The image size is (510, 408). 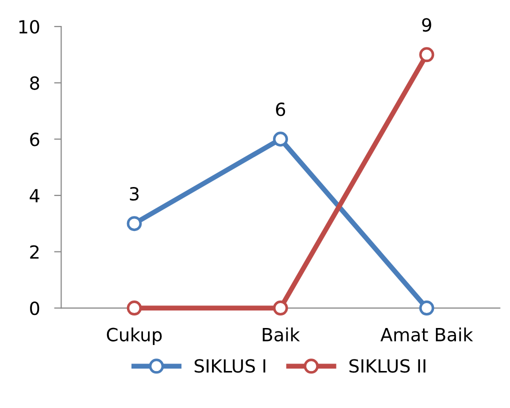 What do you see at coordinates (281, 334) in the screenshot?
I see `x-tick-label: Baik` at bounding box center [281, 334].